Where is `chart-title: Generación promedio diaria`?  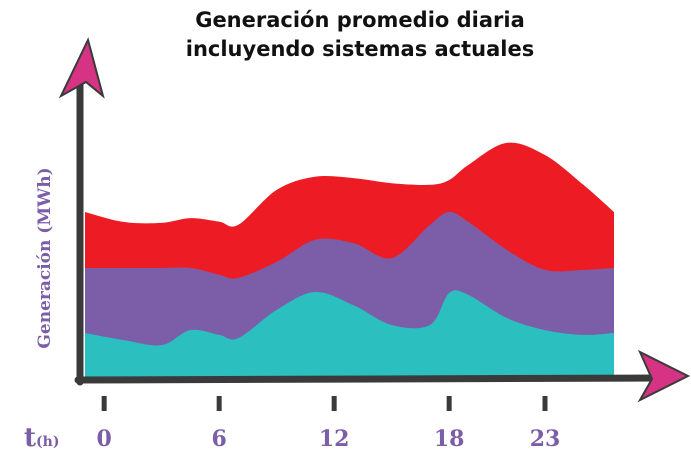
chart-title: Generación promedio diaria is located at coordinates (360, 20).